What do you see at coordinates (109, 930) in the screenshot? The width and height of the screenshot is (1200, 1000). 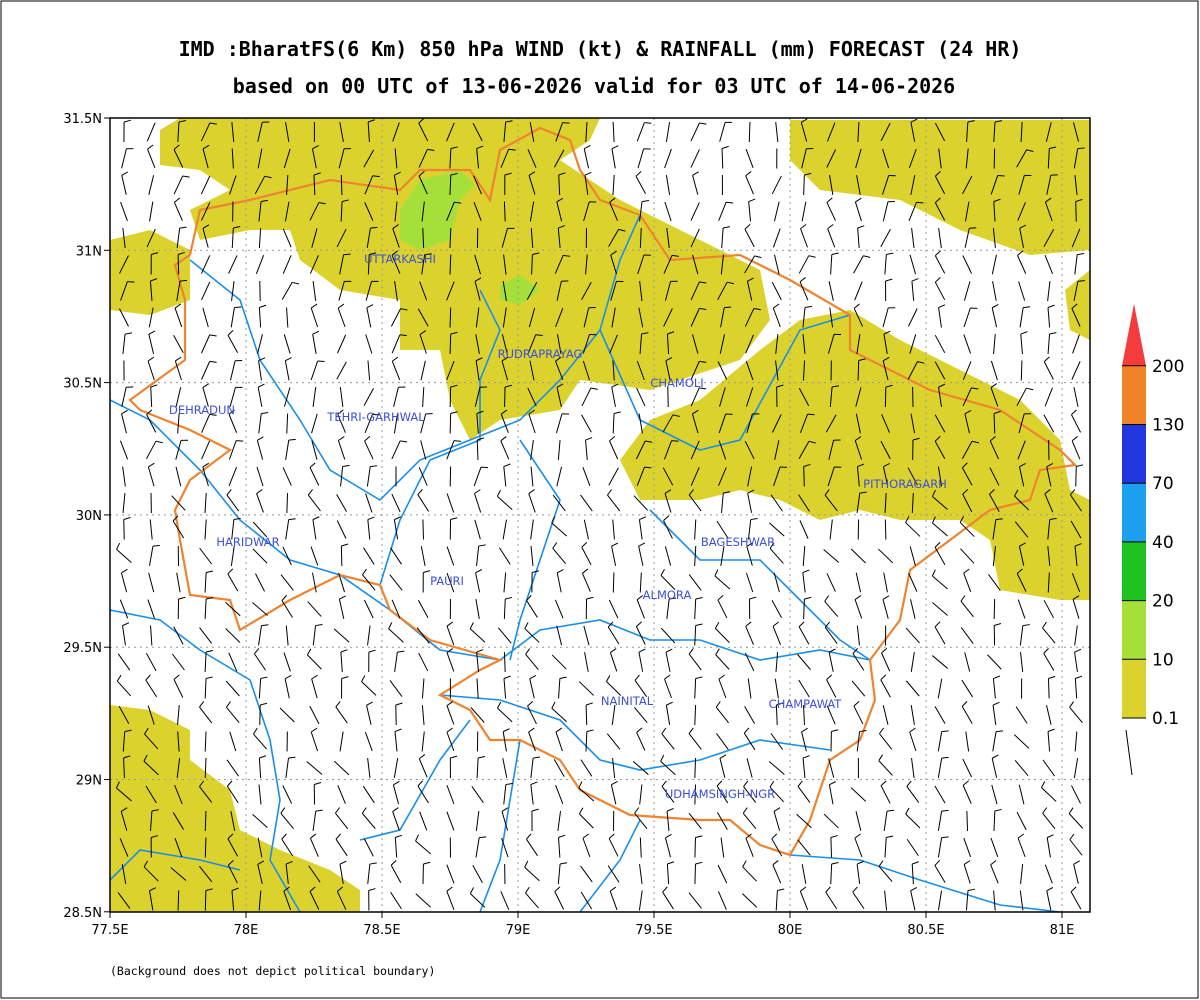 I see `x-tick-label: 77.5E` at bounding box center [109, 930].